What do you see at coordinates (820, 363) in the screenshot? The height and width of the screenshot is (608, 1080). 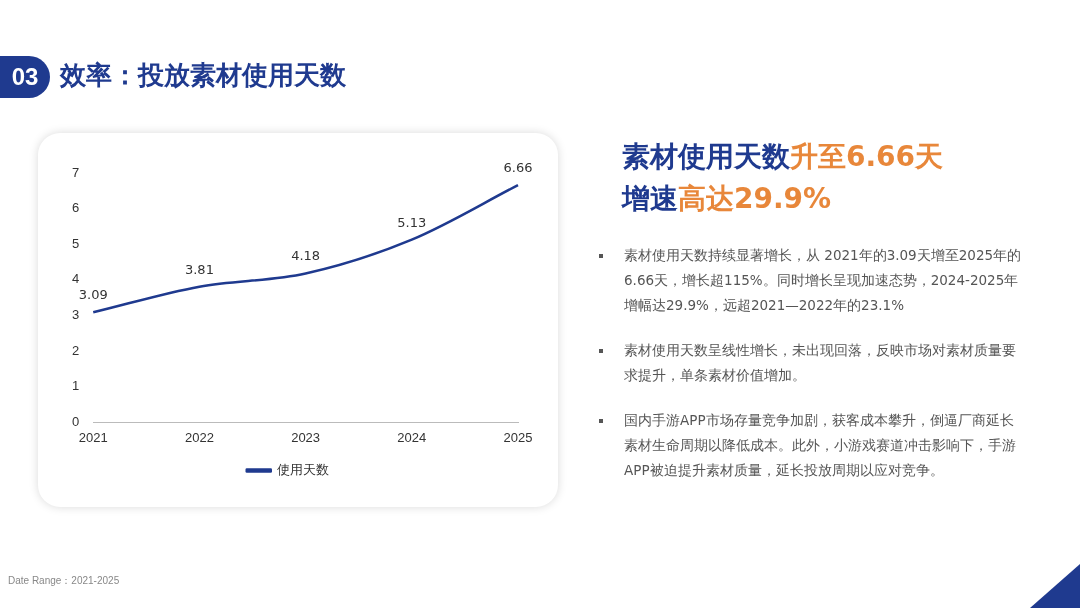 I see `text: 素材使用天数呈线性增长，未出现回落，反映市场对素材质量要求提升，单条素材价值增加。` at bounding box center [820, 363].